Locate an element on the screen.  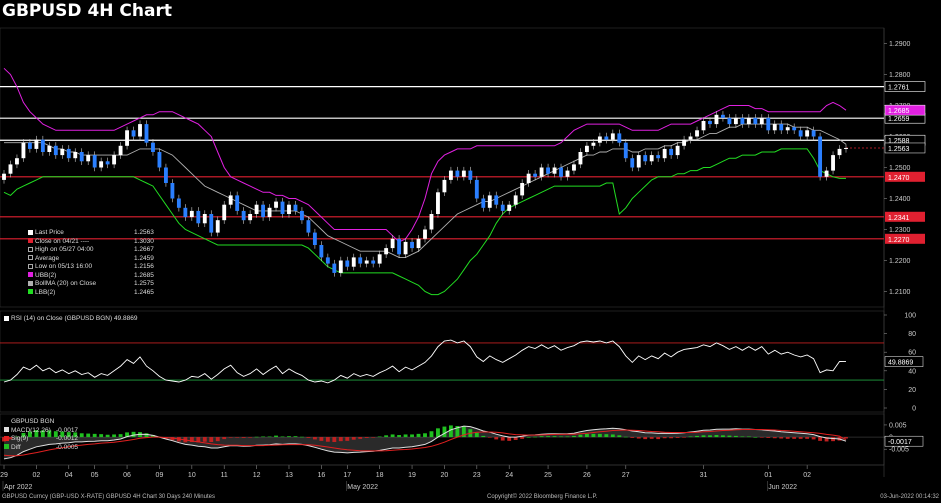
legend-label: Sig(9) is located at coordinates (20, 438).